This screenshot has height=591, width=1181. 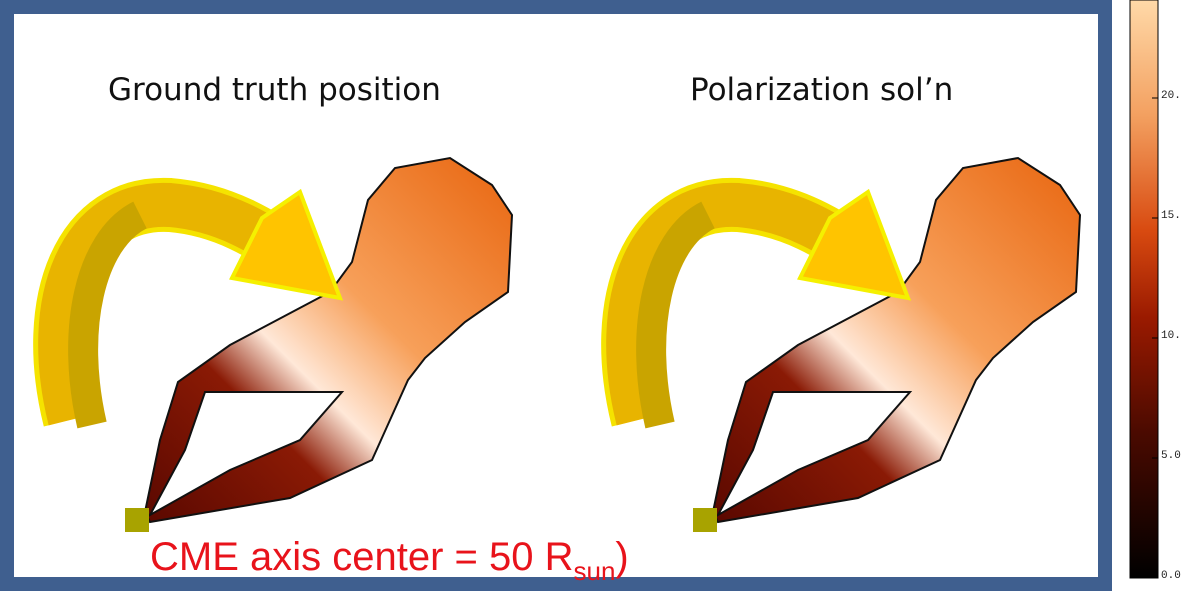 I want to click on annotation-text: CME axis center = 50 R, so click(x=362, y=557).